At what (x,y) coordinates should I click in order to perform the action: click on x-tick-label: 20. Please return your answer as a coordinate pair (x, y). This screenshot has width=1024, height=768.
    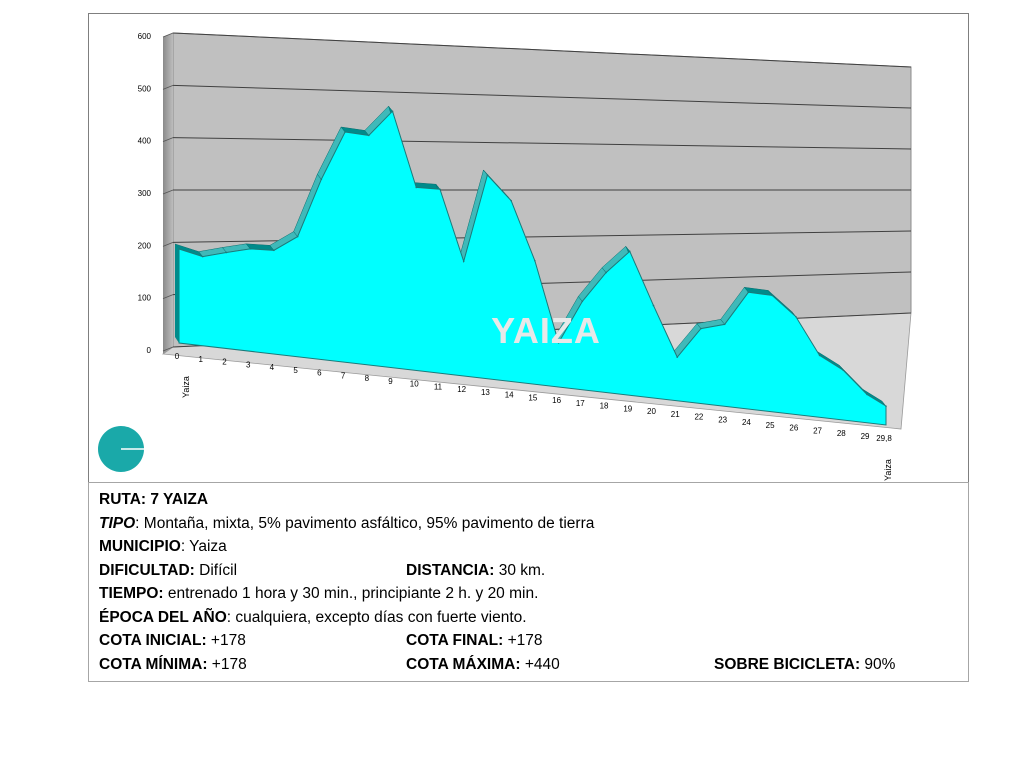
    Looking at the image, I should click on (651, 411).